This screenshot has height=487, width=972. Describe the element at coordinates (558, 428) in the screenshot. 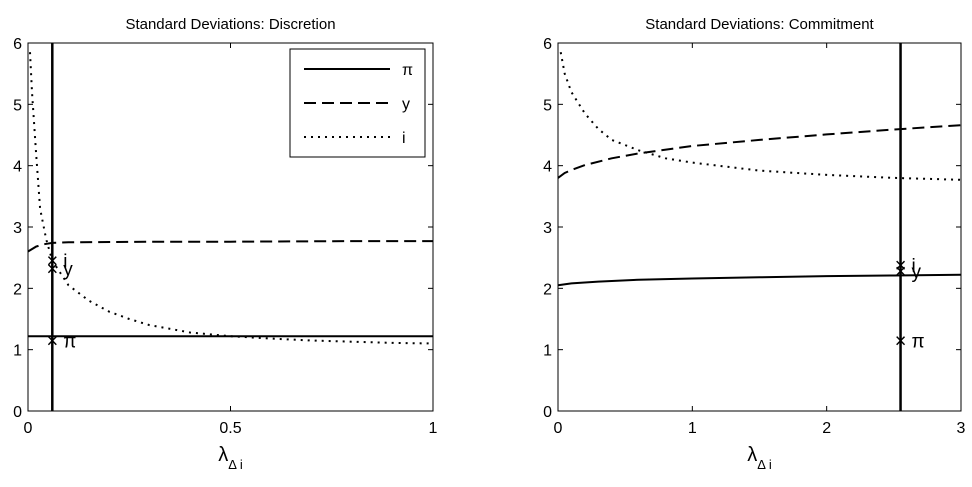

I see `chart2-x-tick-label: 0` at that location.